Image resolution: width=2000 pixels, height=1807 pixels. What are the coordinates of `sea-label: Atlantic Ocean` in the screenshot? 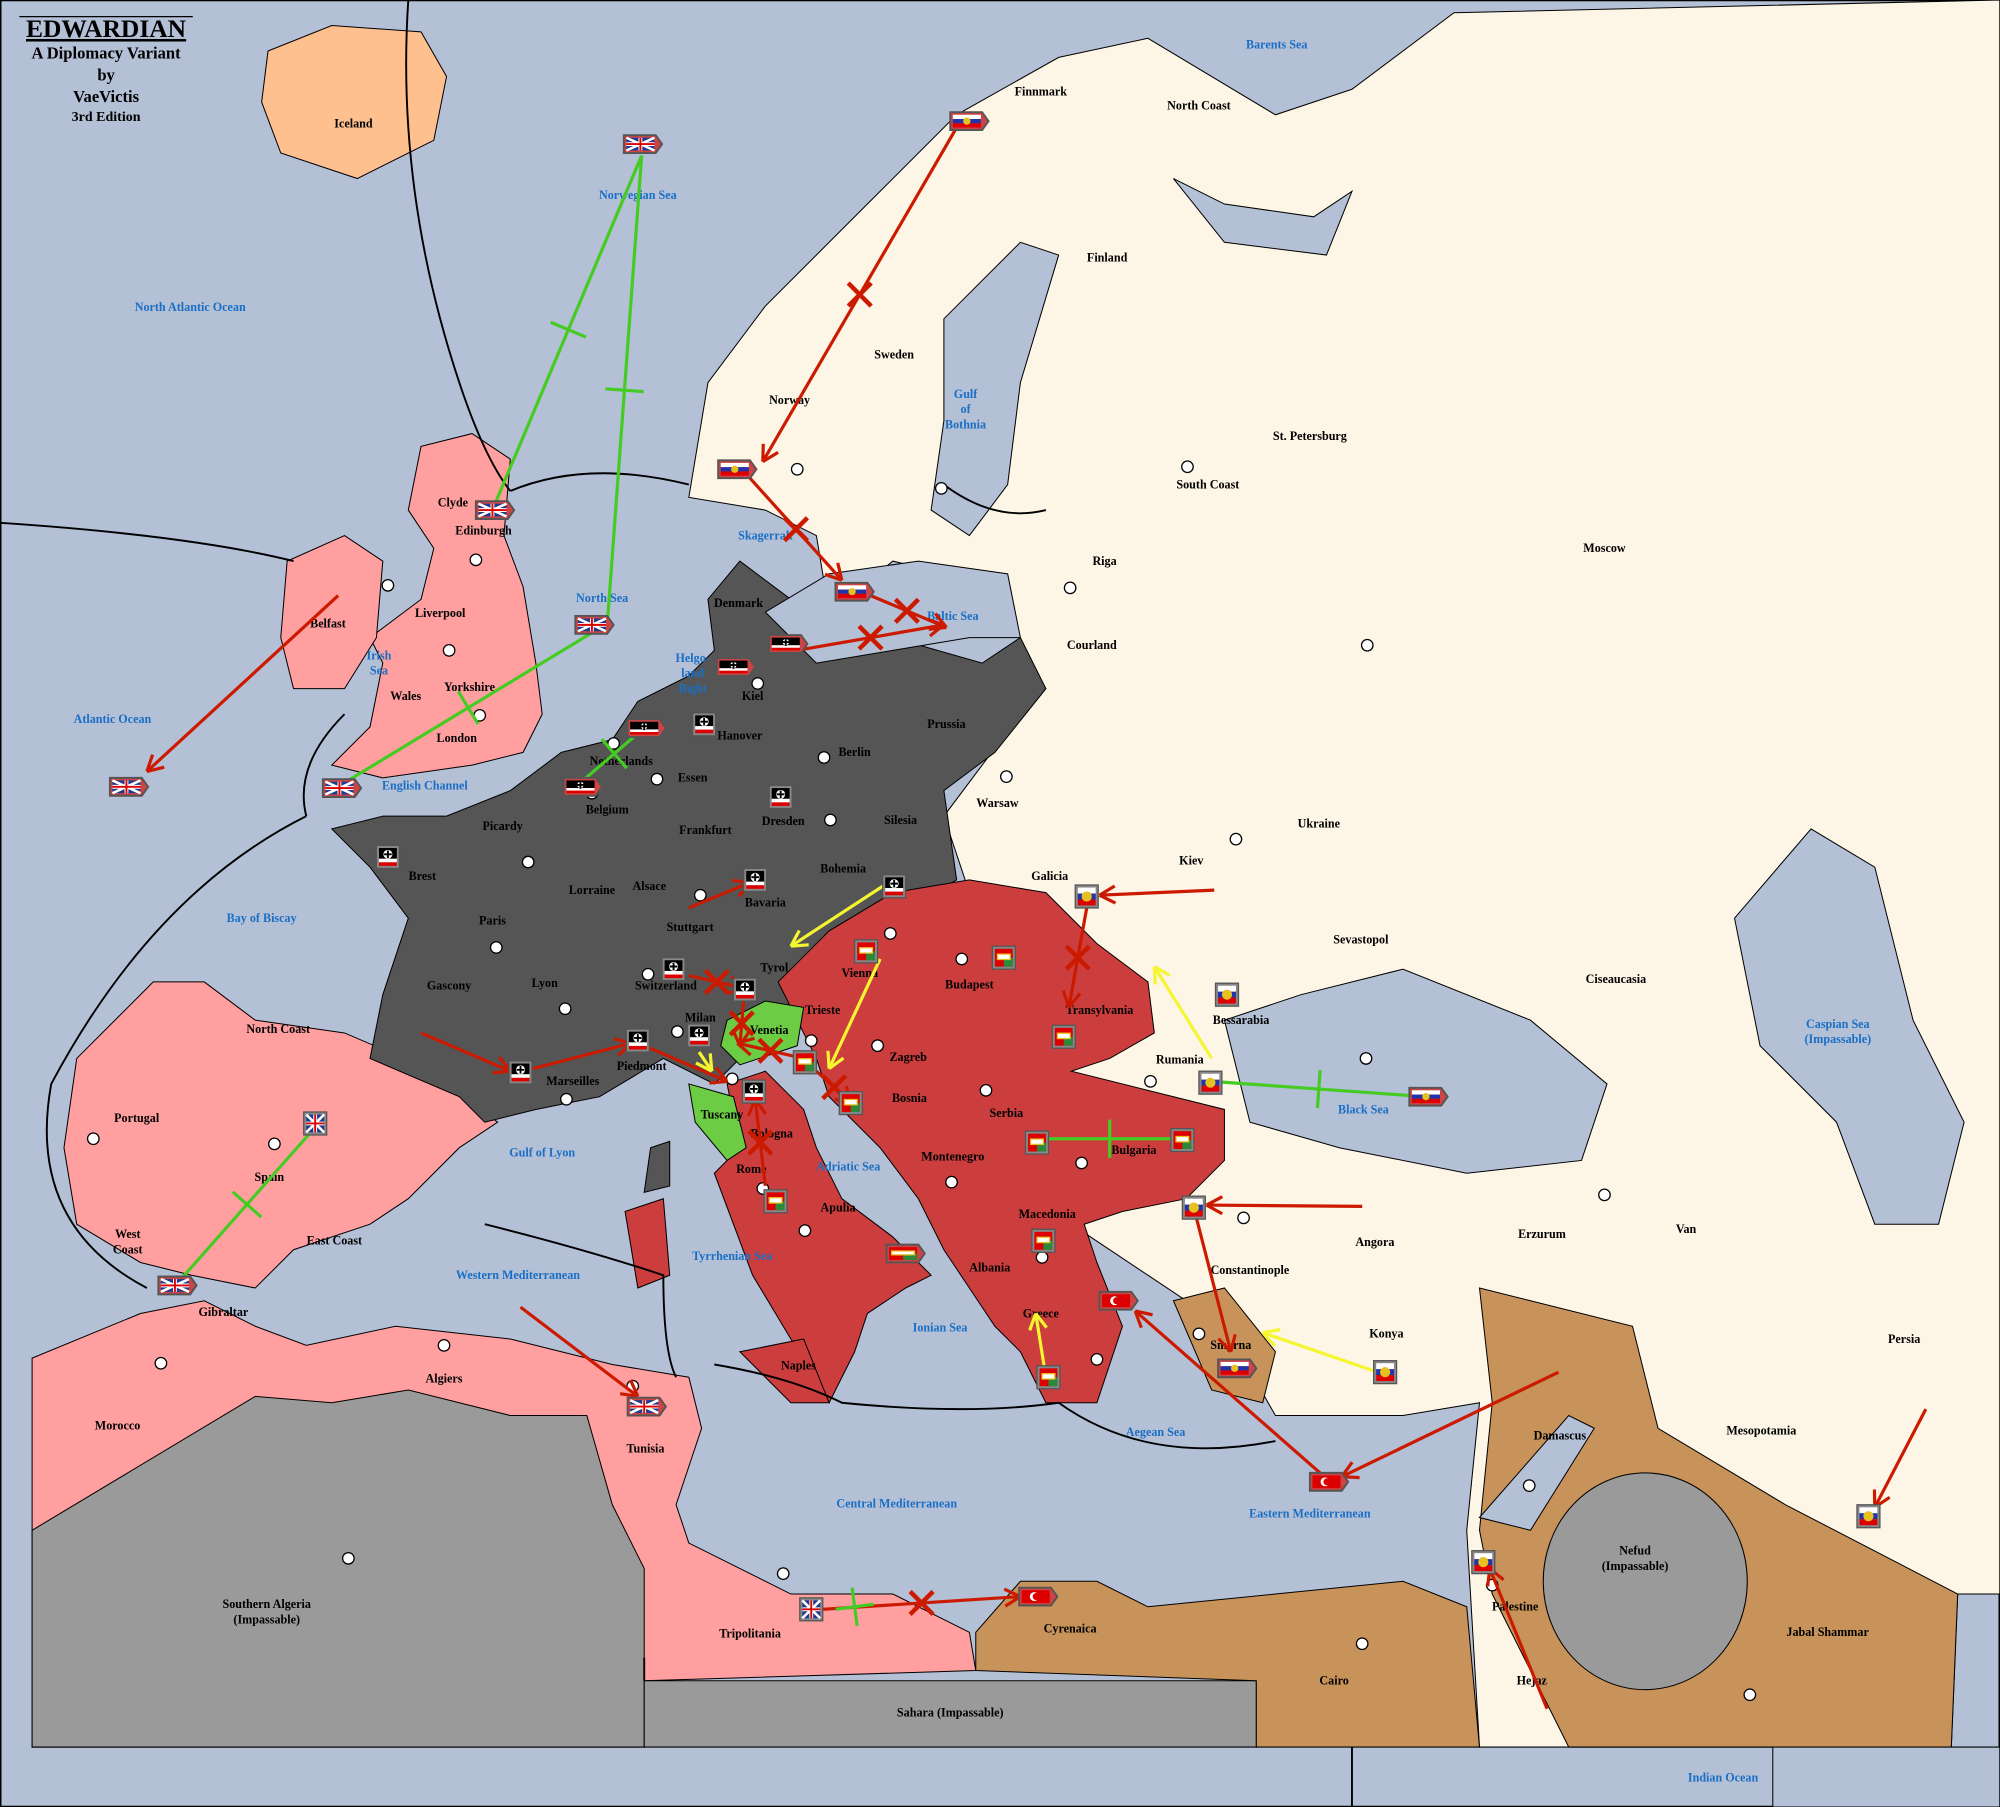 It's located at (113, 719).